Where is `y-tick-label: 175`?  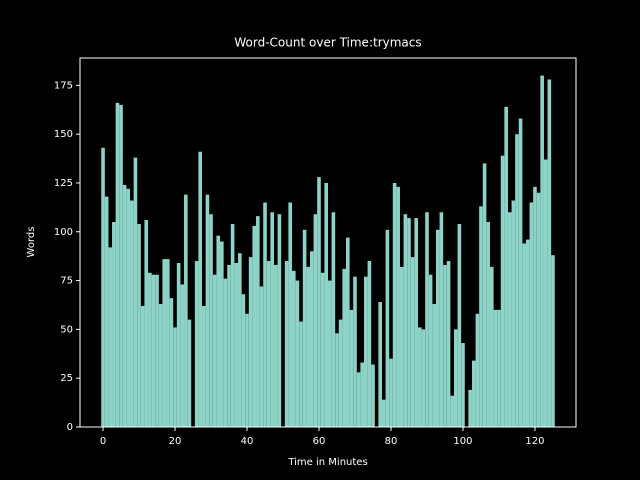
y-tick-label: 175 is located at coordinates (63, 85).